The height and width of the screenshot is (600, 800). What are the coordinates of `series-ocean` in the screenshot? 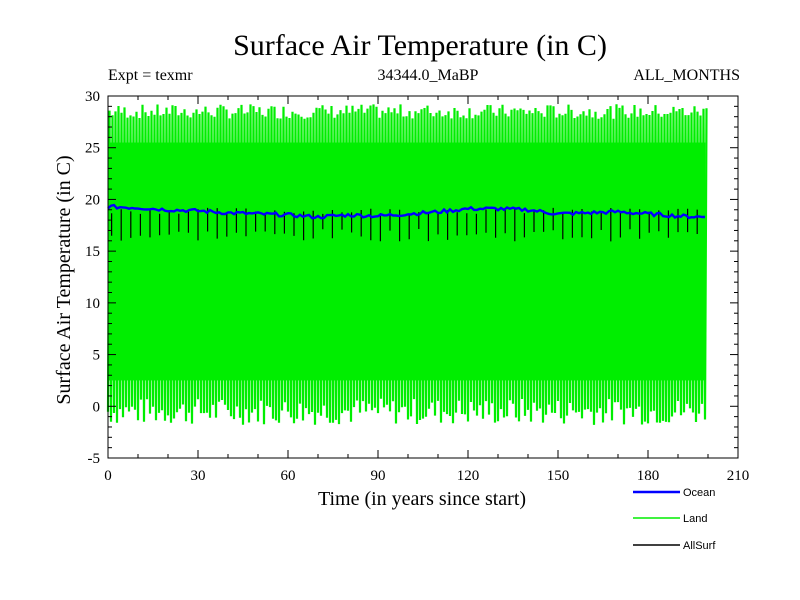 It's located at (406, 211).